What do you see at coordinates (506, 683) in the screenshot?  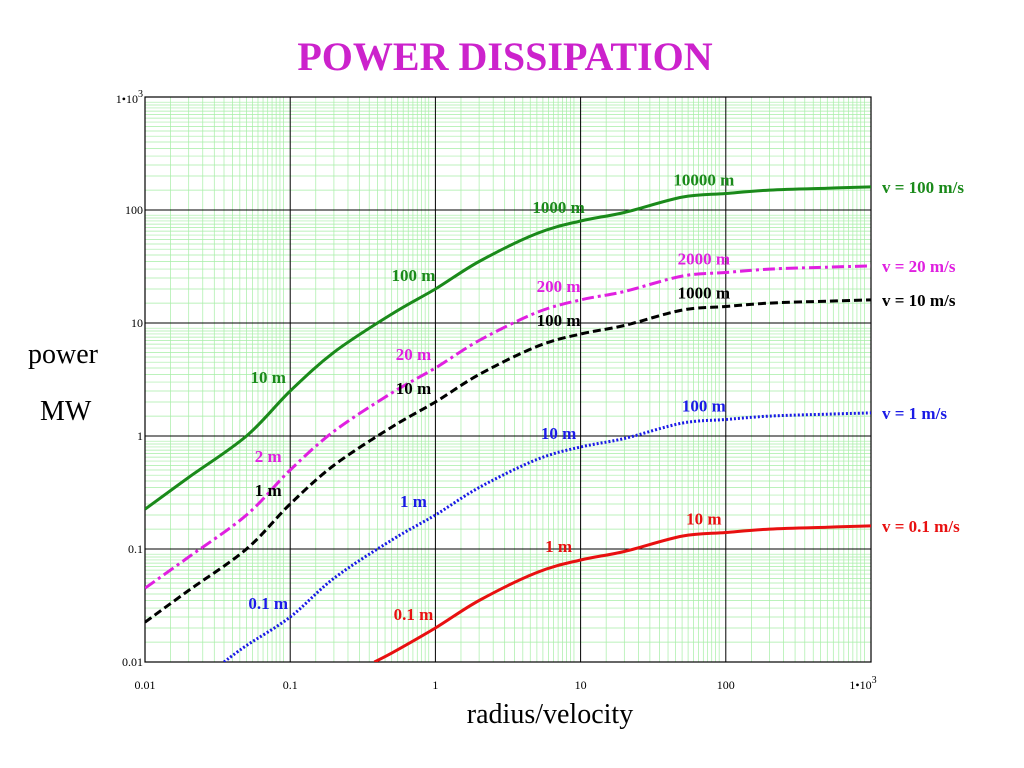 I see `x-tick-labels: 0.01 0.1 1 10 100 1•103` at bounding box center [506, 683].